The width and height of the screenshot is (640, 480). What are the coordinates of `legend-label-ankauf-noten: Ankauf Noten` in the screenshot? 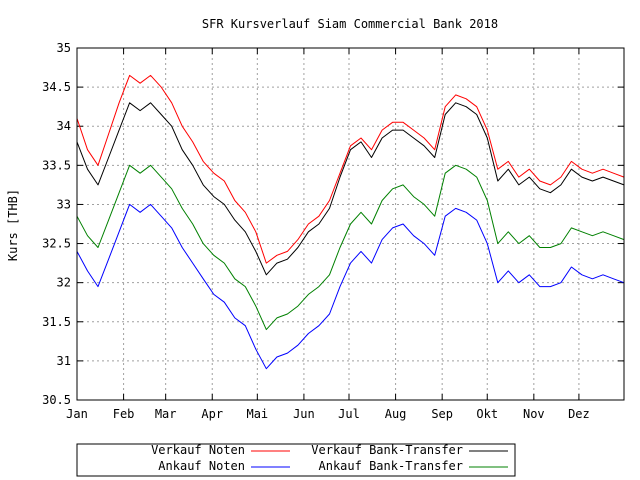 It's located at (201, 466).